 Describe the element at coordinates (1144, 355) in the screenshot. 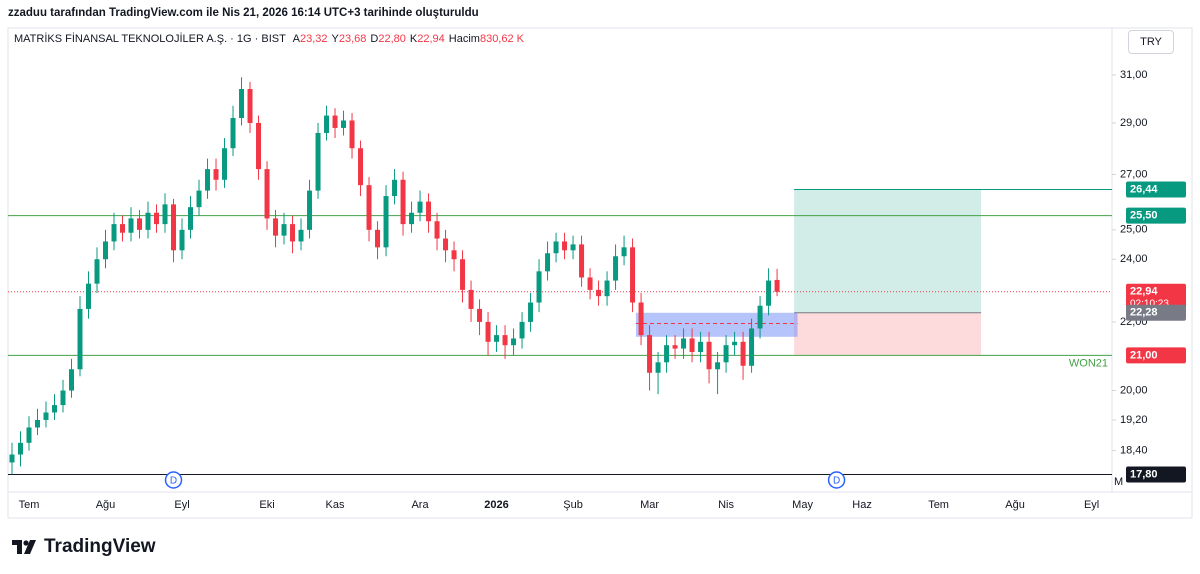

I see `price-tag-label: 21,00` at that location.